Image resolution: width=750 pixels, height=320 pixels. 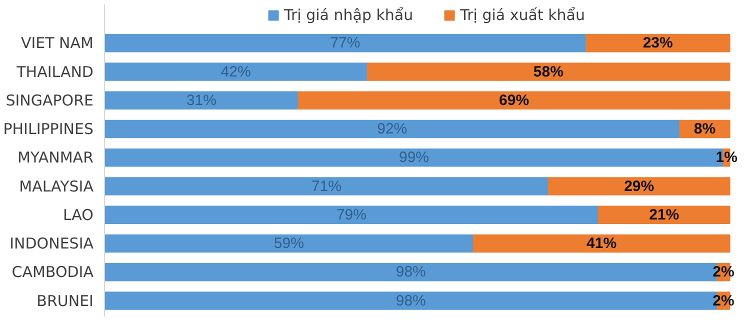 I want to click on legend-label: Trị giá xuất khẩu, so click(x=522, y=15).